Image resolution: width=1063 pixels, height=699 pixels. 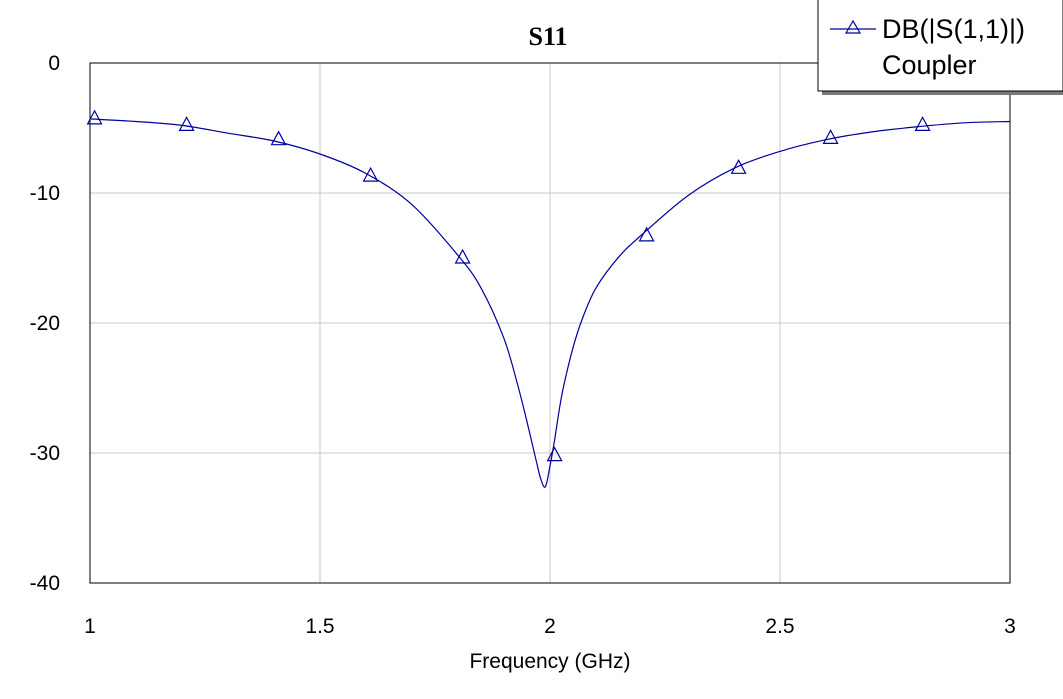 I want to click on y-tick-label: -20, so click(x=45, y=323).